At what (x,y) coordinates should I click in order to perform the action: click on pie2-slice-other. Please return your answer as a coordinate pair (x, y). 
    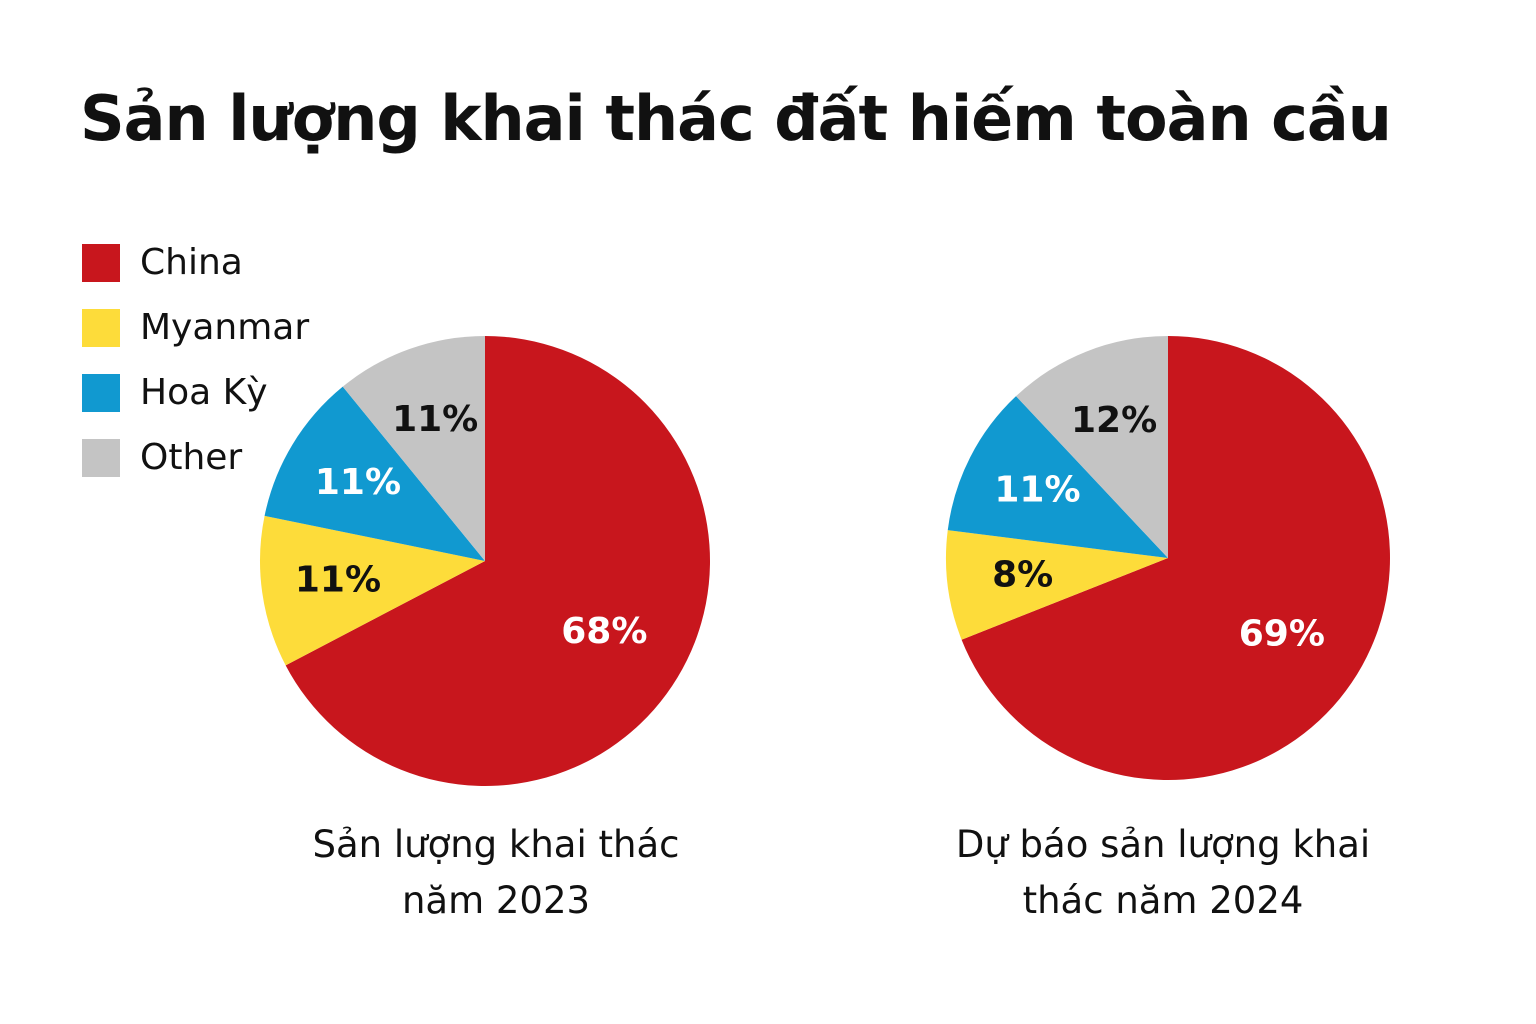
    Looking at the image, I should click on (1092, 447).